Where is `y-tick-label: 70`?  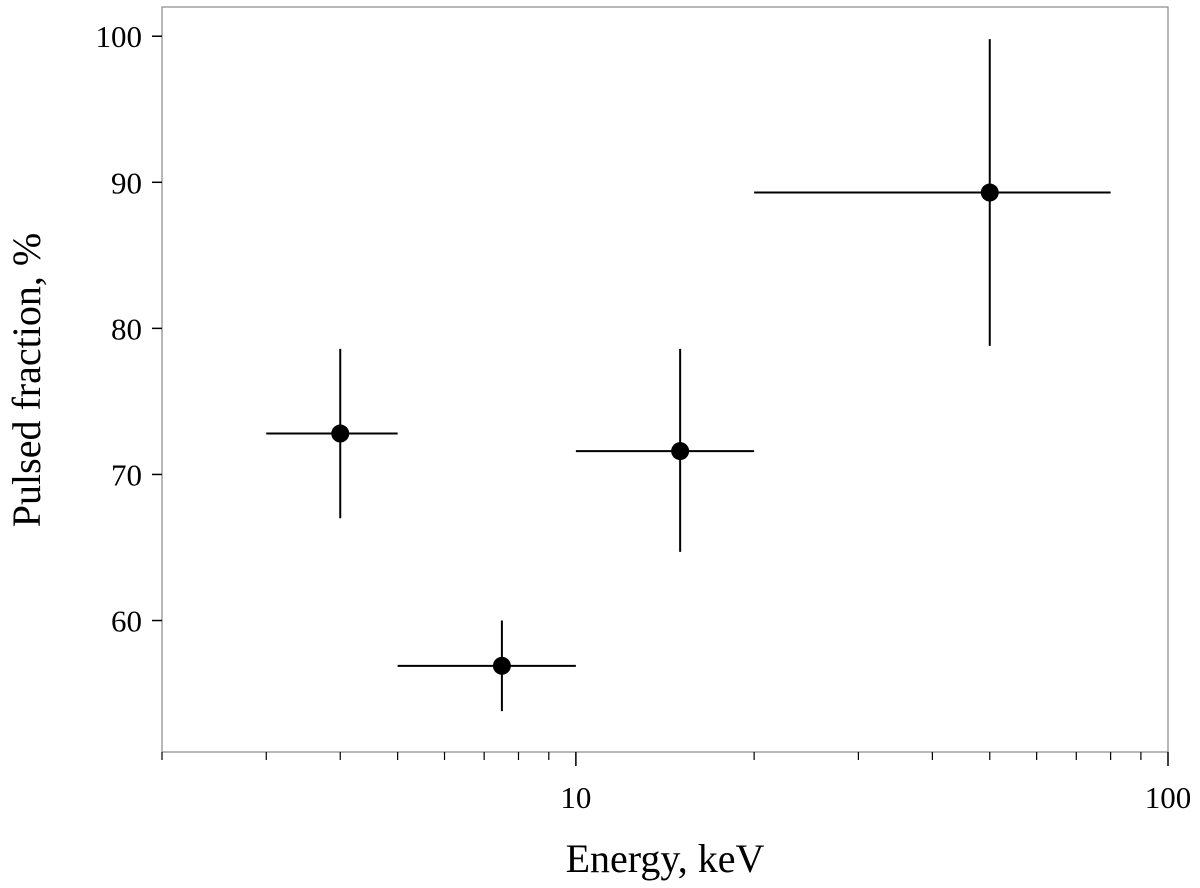 y-tick-label: 70 is located at coordinates (126, 474).